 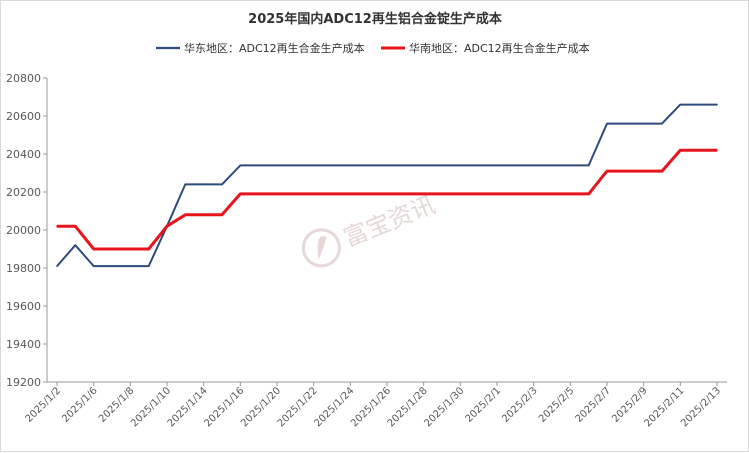 I want to click on watermark-logo-icon, so click(x=321, y=248).